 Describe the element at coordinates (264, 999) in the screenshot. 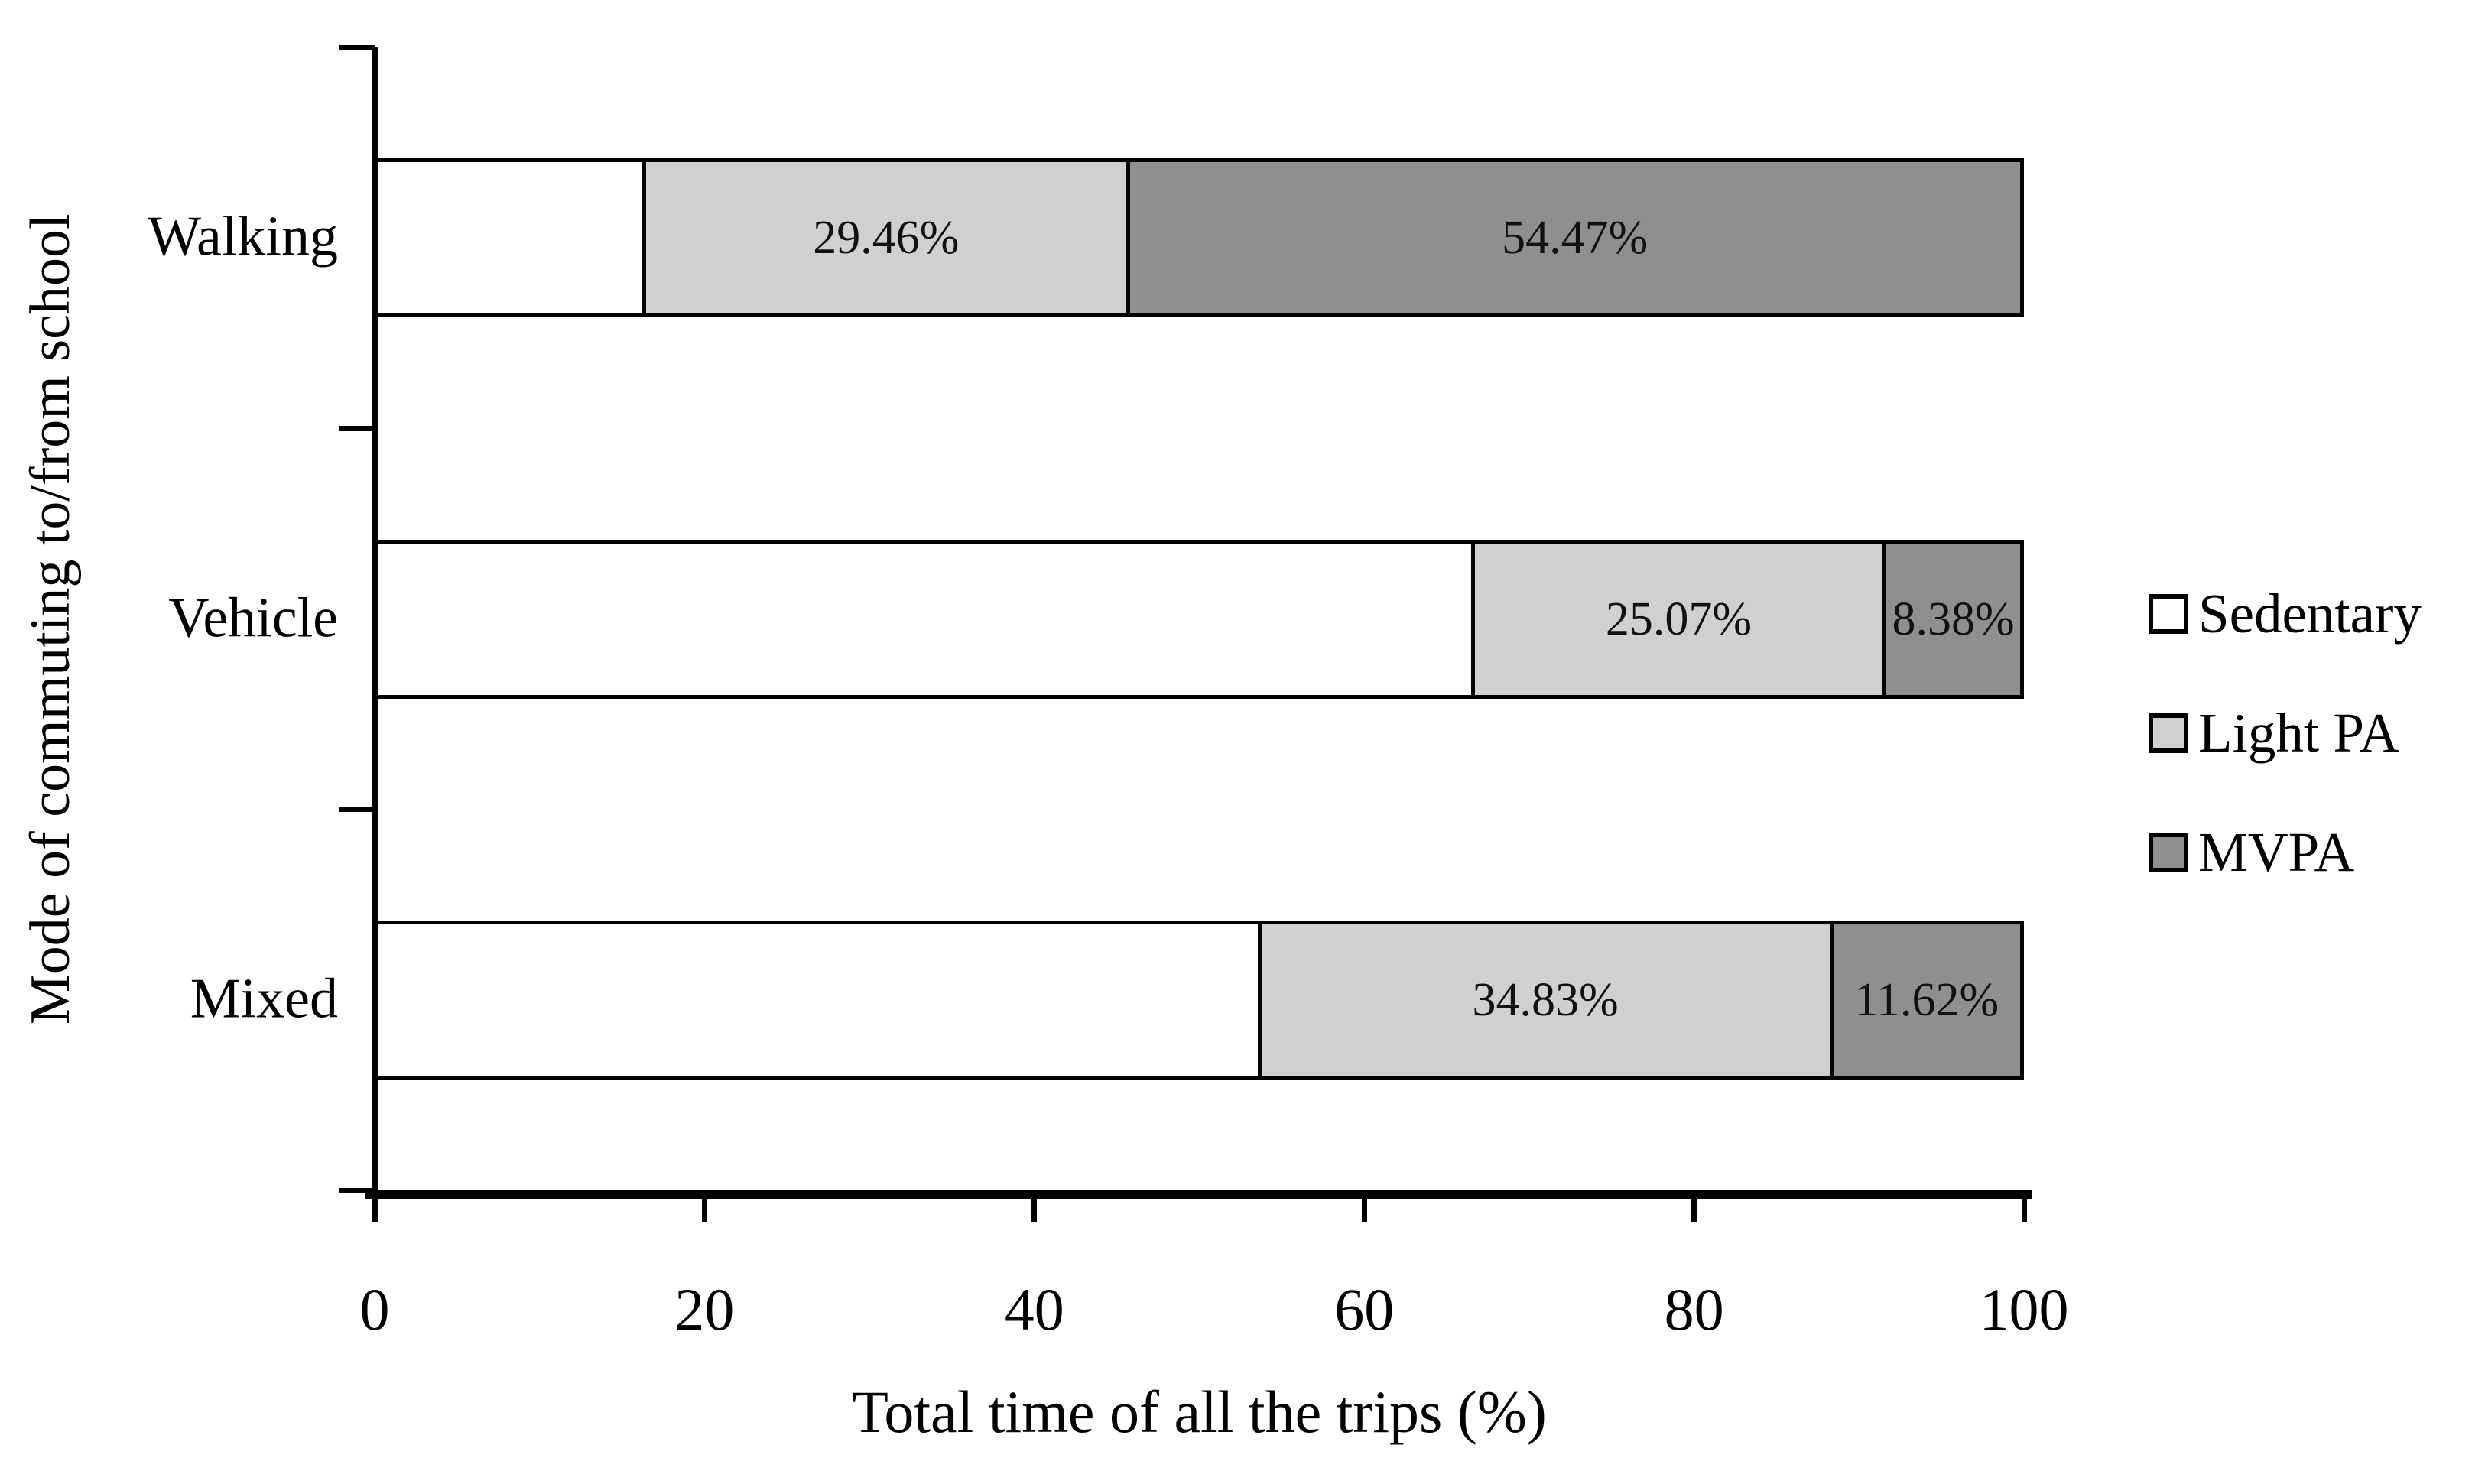

I see `category-label: Mixed` at that location.